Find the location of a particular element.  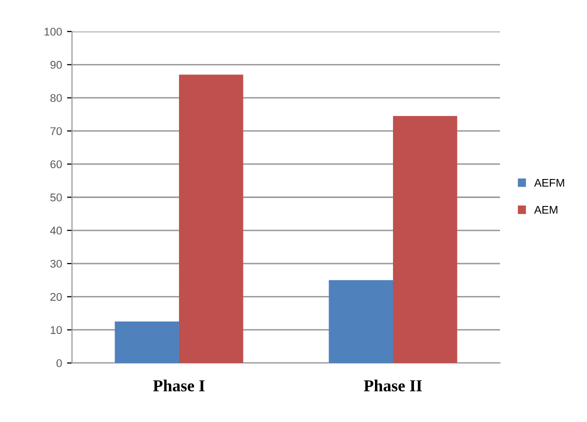

x-tick-label: Phase II is located at coordinates (393, 386).